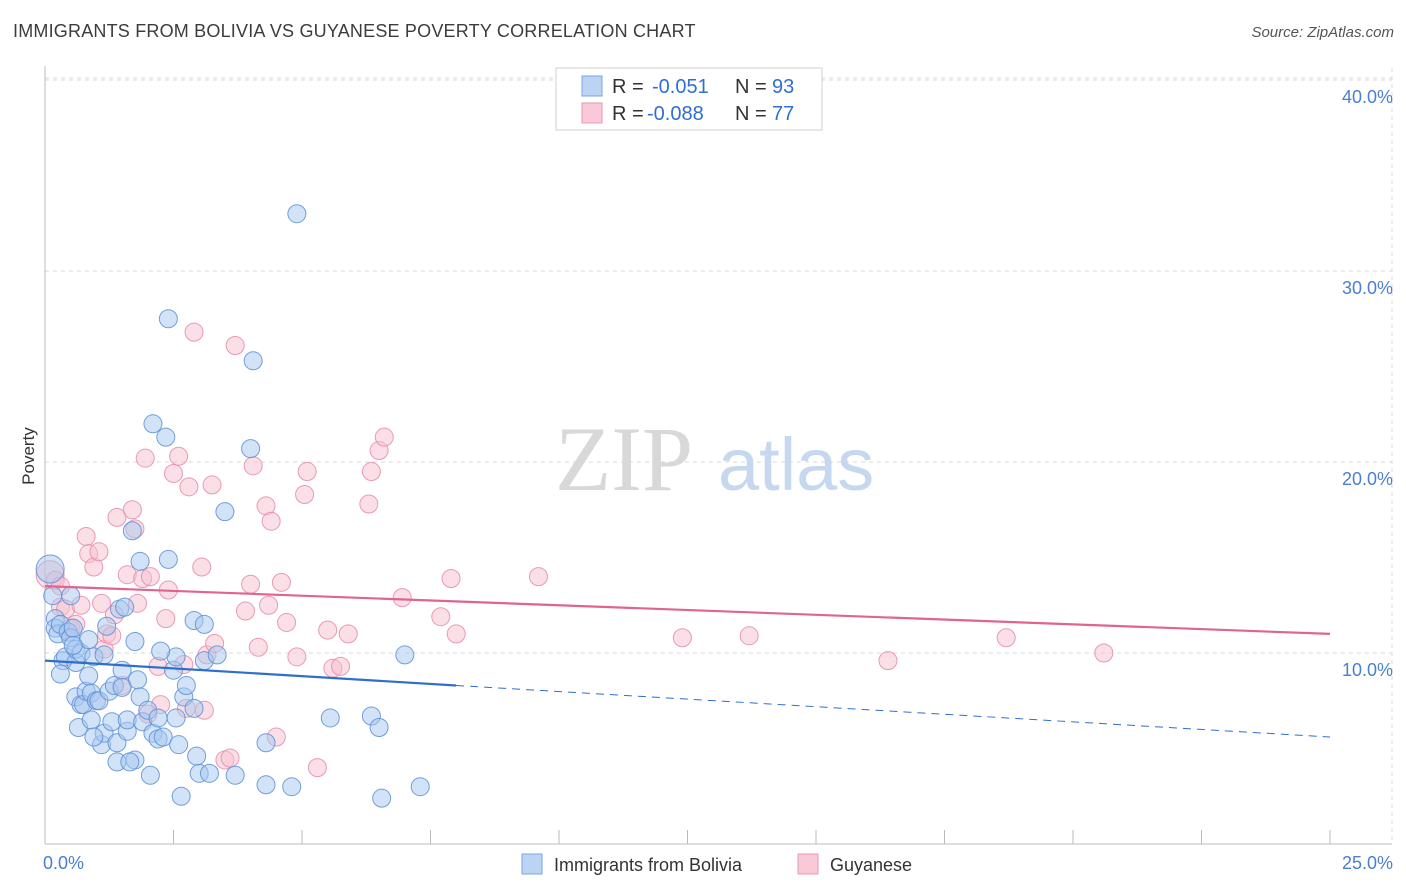 Image resolution: width=1406 pixels, height=892 pixels. Describe the element at coordinates (714, 459) in the screenshot. I see `watermark: ZIP atlas` at that location.